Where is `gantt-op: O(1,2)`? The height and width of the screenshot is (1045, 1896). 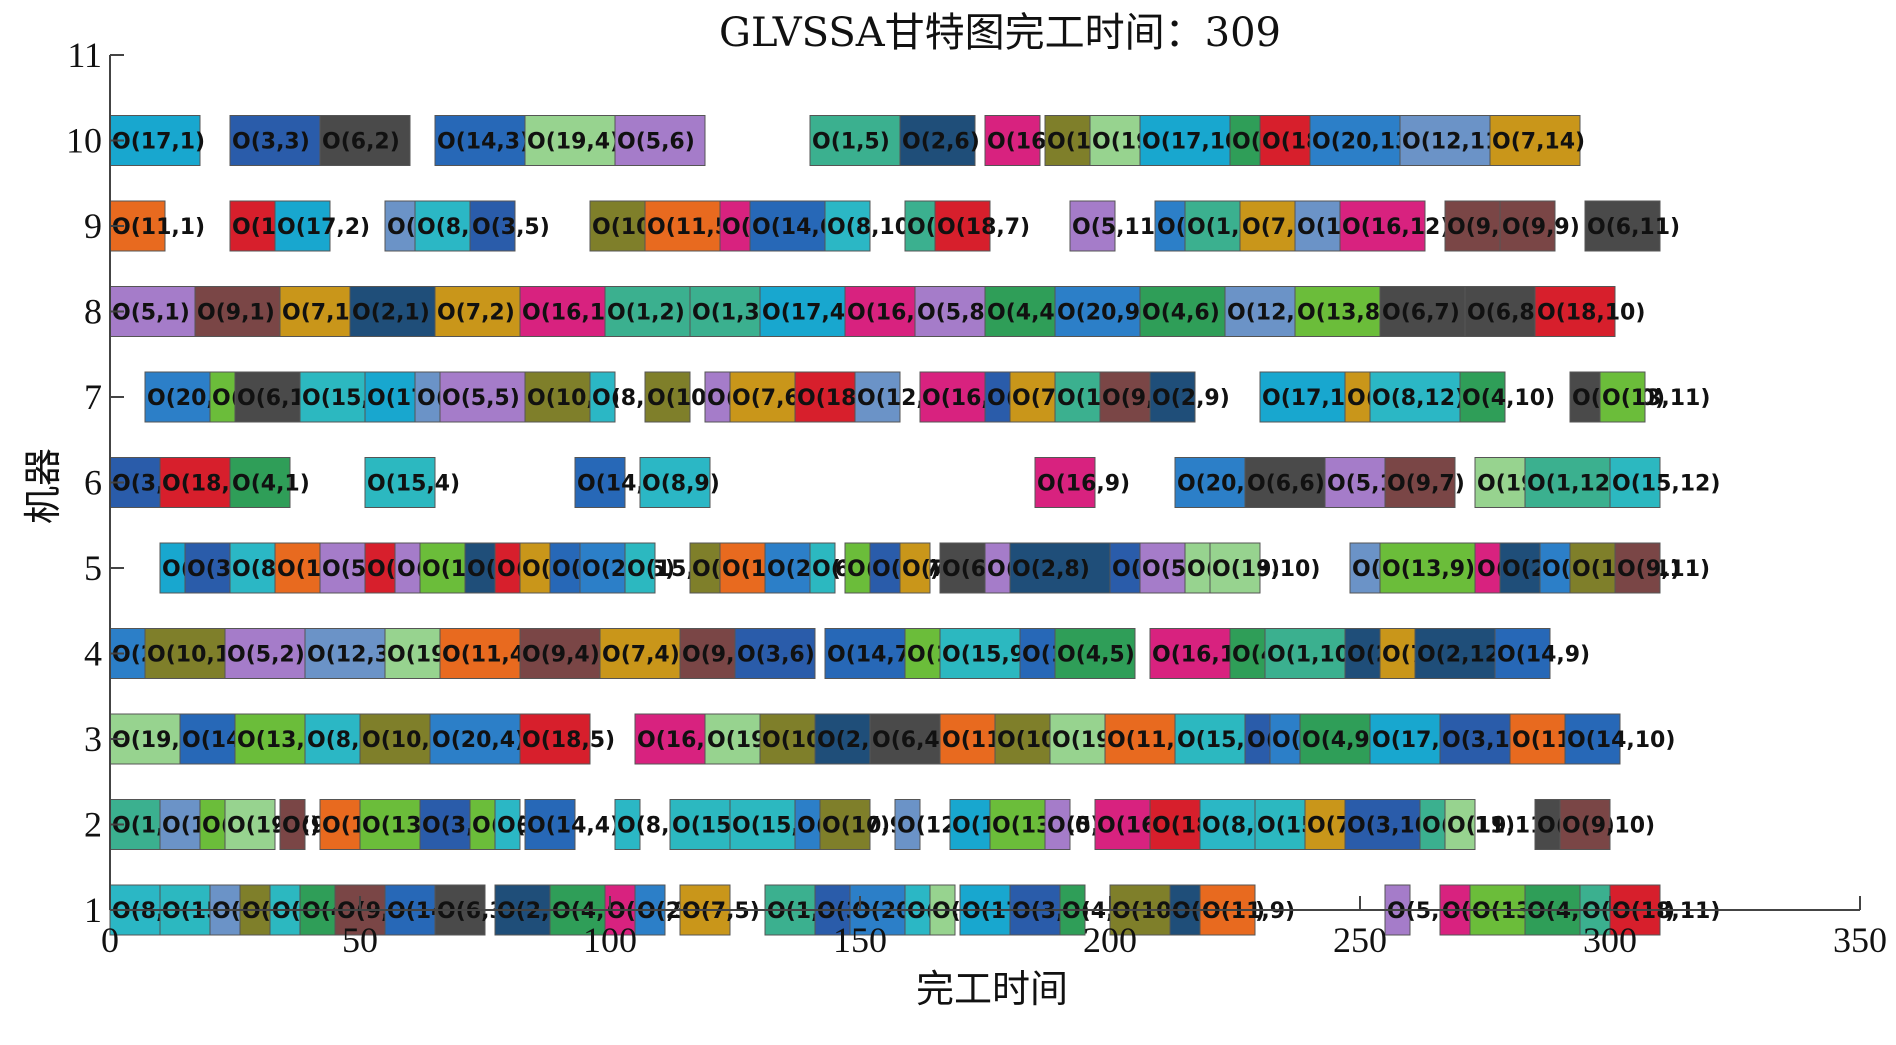 gantt-op: O(1,2) is located at coordinates (647, 311).